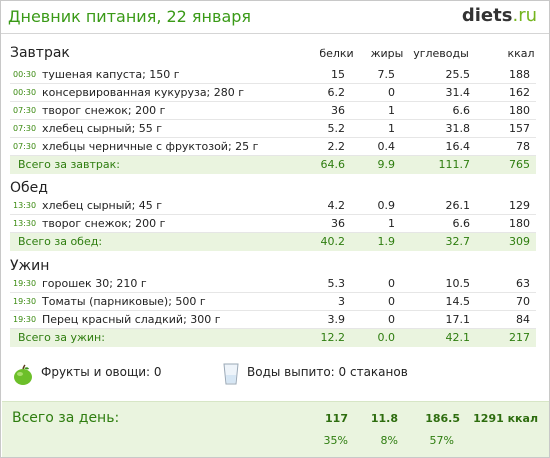 Image resolution: width=550 pixels, height=458 pixels. Describe the element at coordinates (519, 337) in the screenshot. I see `kcal-total: 217` at that location.